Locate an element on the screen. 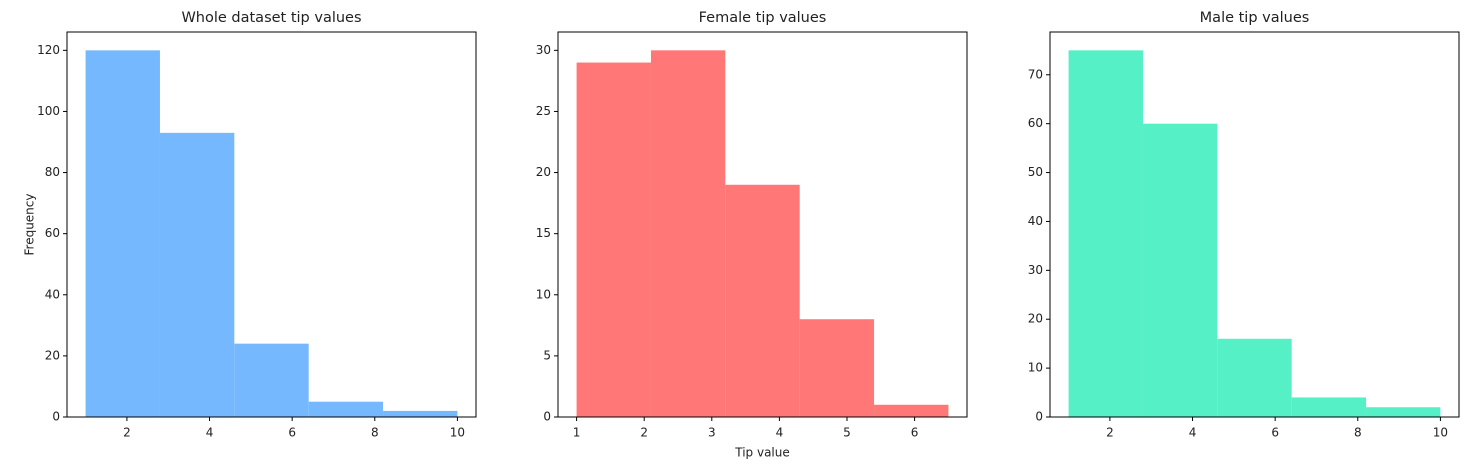 The image size is (1470, 470). y-tick-label: 80 is located at coordinates (52, 172).